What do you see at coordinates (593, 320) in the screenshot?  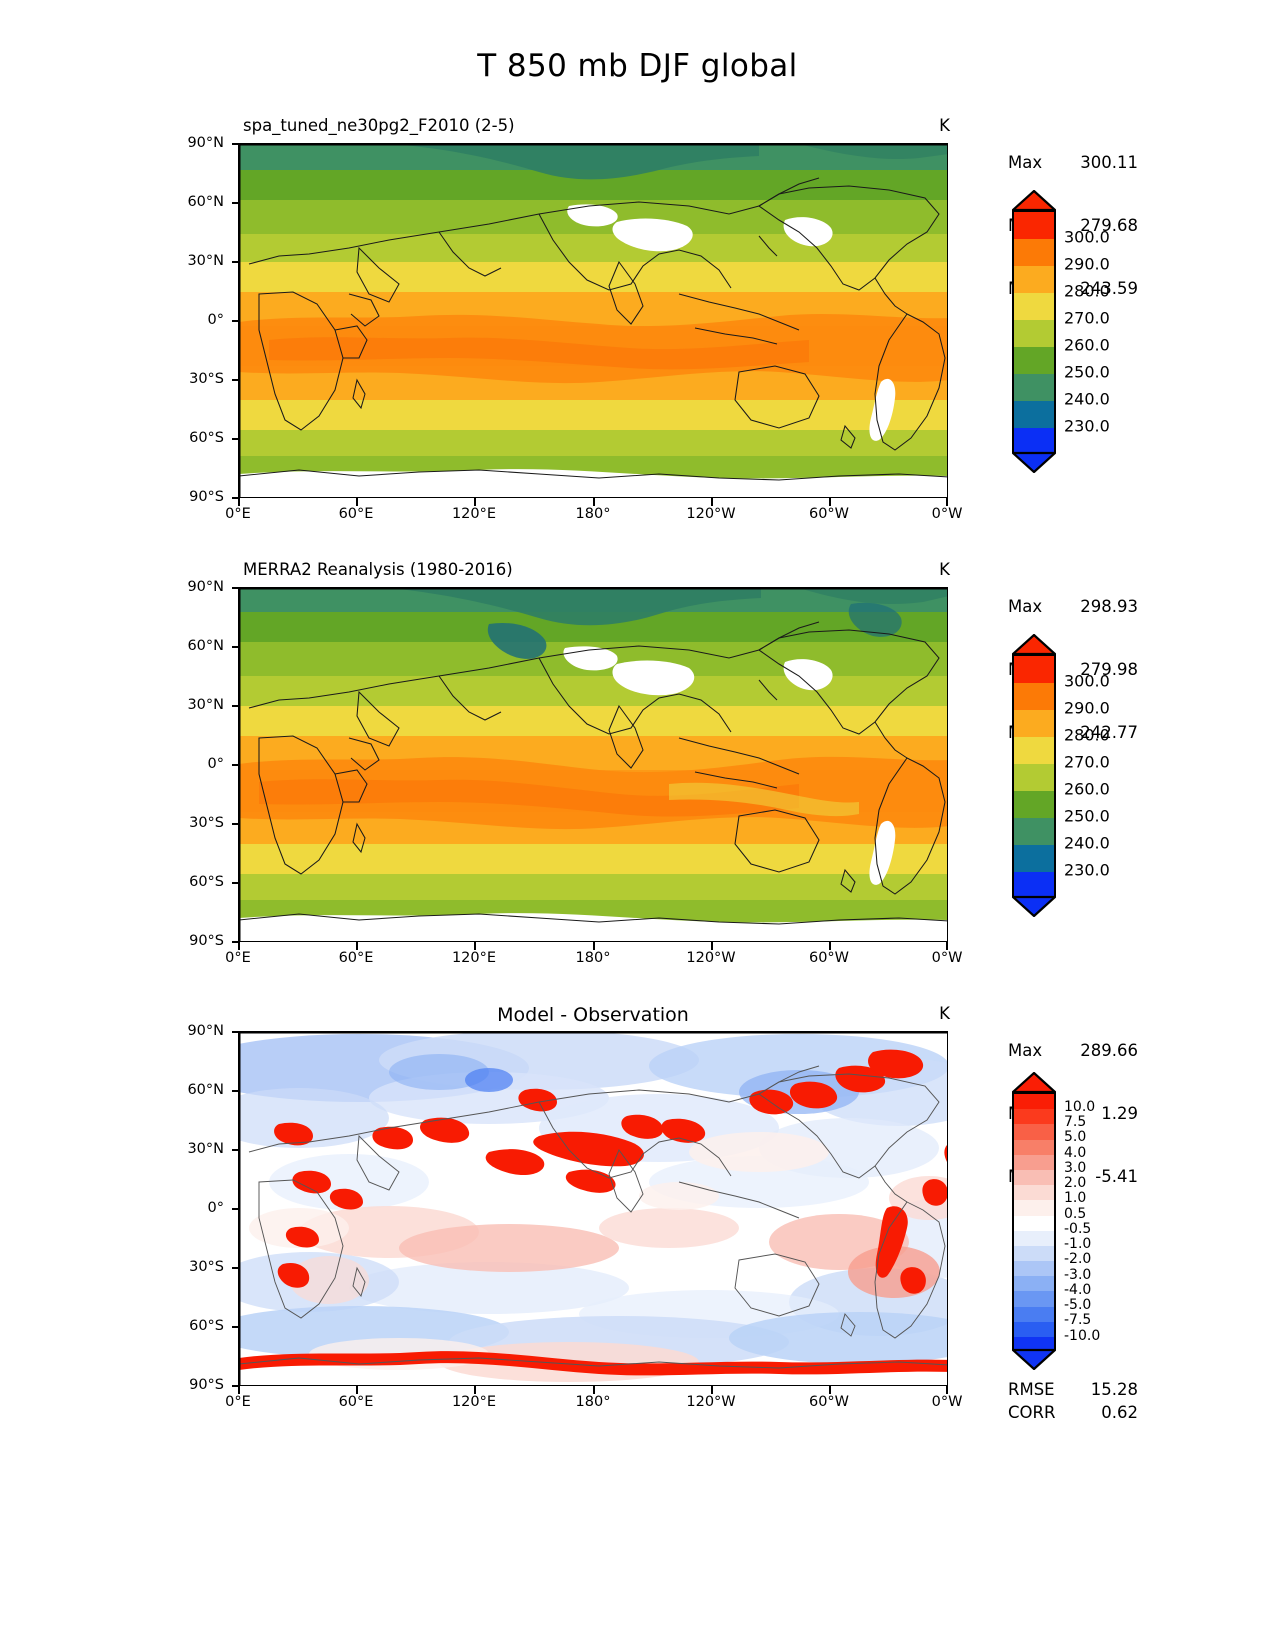 I see `map-model` at bounding box center [593, 320].